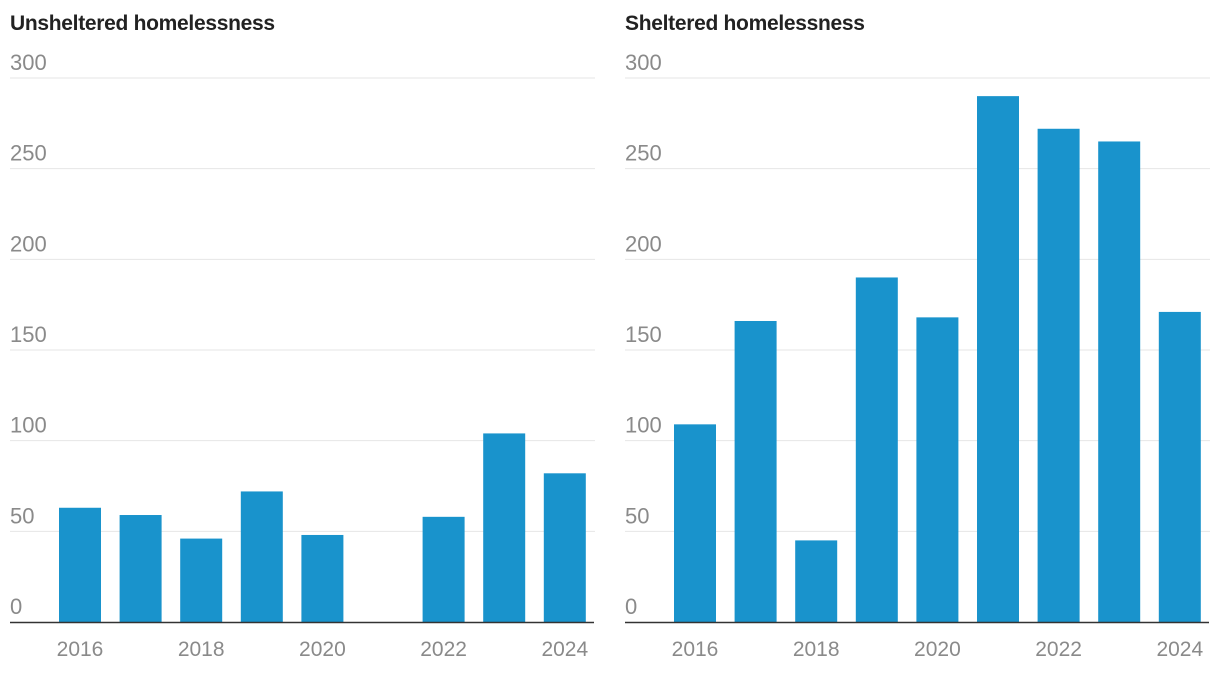 The width and height of the screenshot is (1220, 680). I want to click on chart-title: Sheltered homelessness, so click(745, 23).